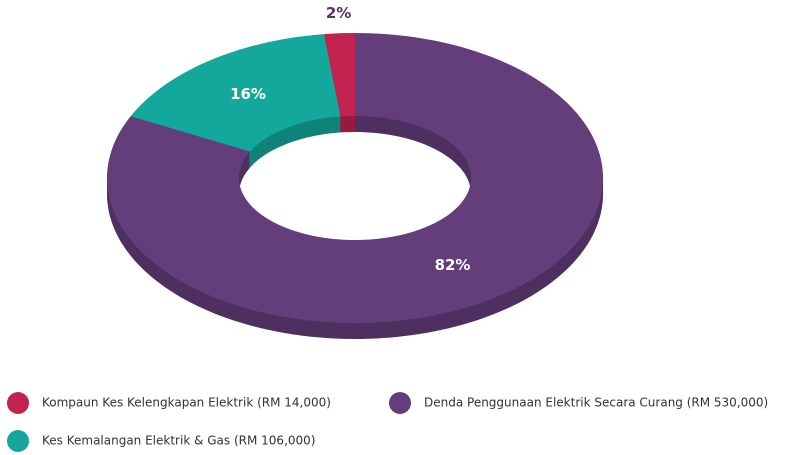 This screenshot has height=455, width=794. What do you see at coordinates (453, 265) in the screenshot?
I see `data-label: 82%` at bounding box center [453, 265].